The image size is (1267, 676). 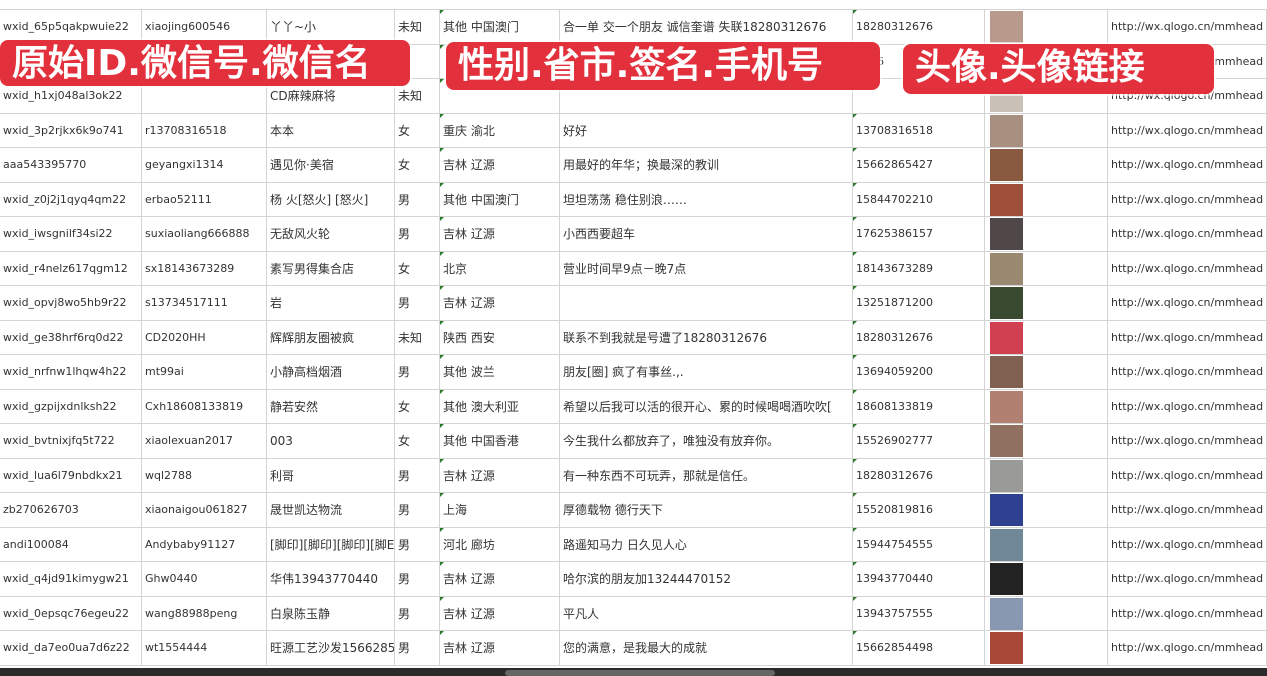 What do you see at coordinates (919, 96) in the screenshot?
I see `cell-phone` at bounding box center [919, 96].